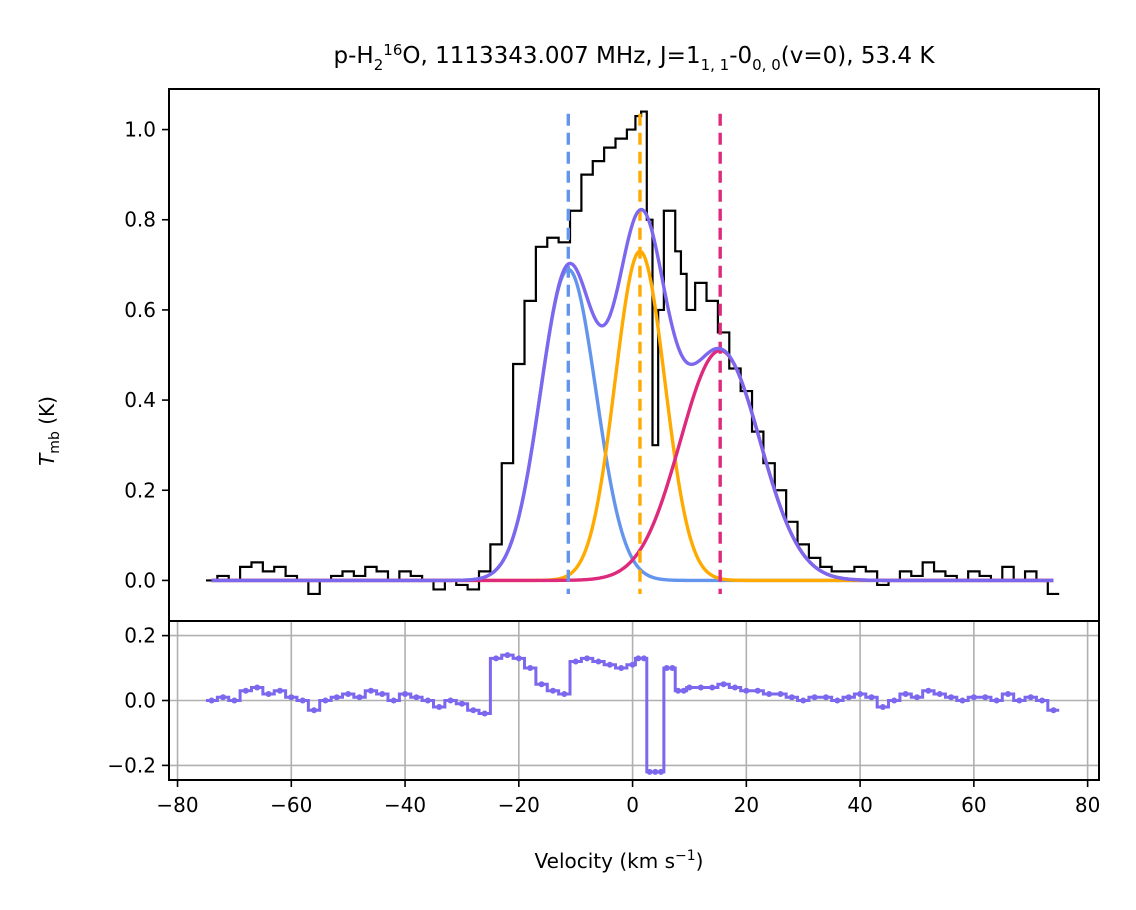 The image size is (1136, 910). I want to click on x-axis-label: Velocity (km s−1), so click(619, 860).